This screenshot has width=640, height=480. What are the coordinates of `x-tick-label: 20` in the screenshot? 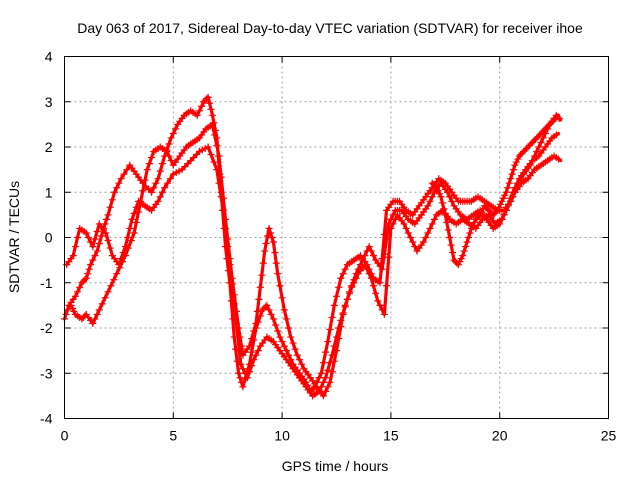 It's located at (500, 436).